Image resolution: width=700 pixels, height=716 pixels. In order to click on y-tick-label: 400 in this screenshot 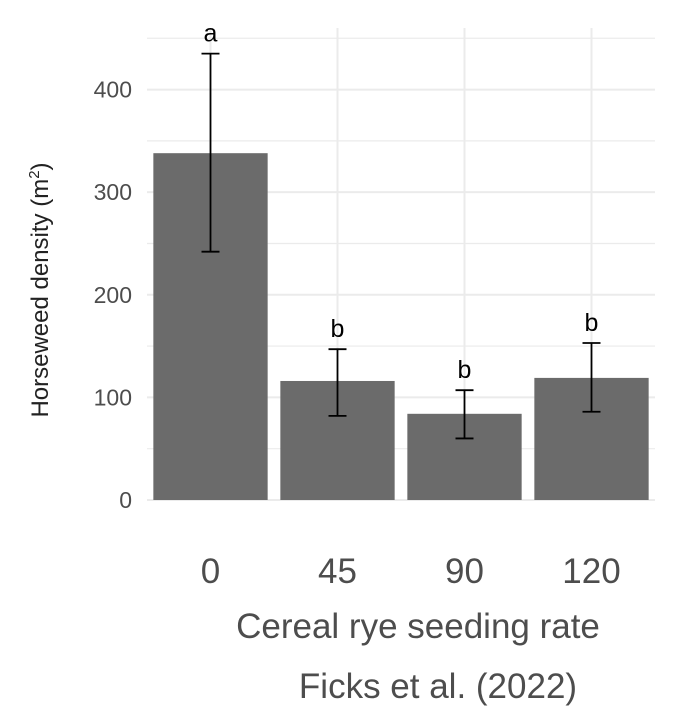, I will do `click(113, 90)`.